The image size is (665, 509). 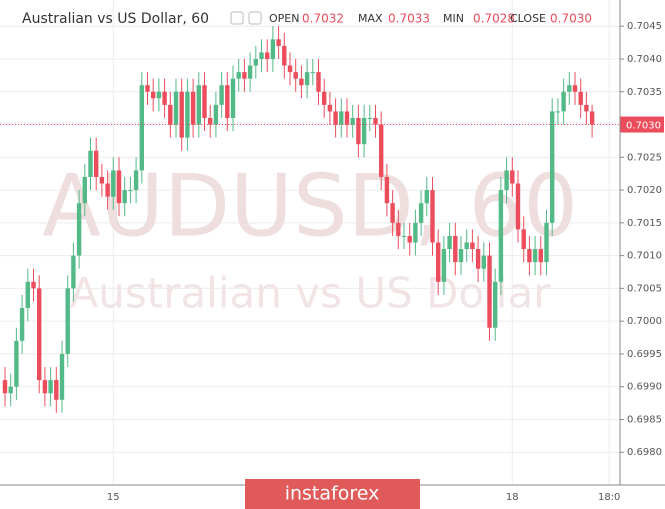 I want to click on y-tick-label: 0.7010, so click(x=644, y=256).